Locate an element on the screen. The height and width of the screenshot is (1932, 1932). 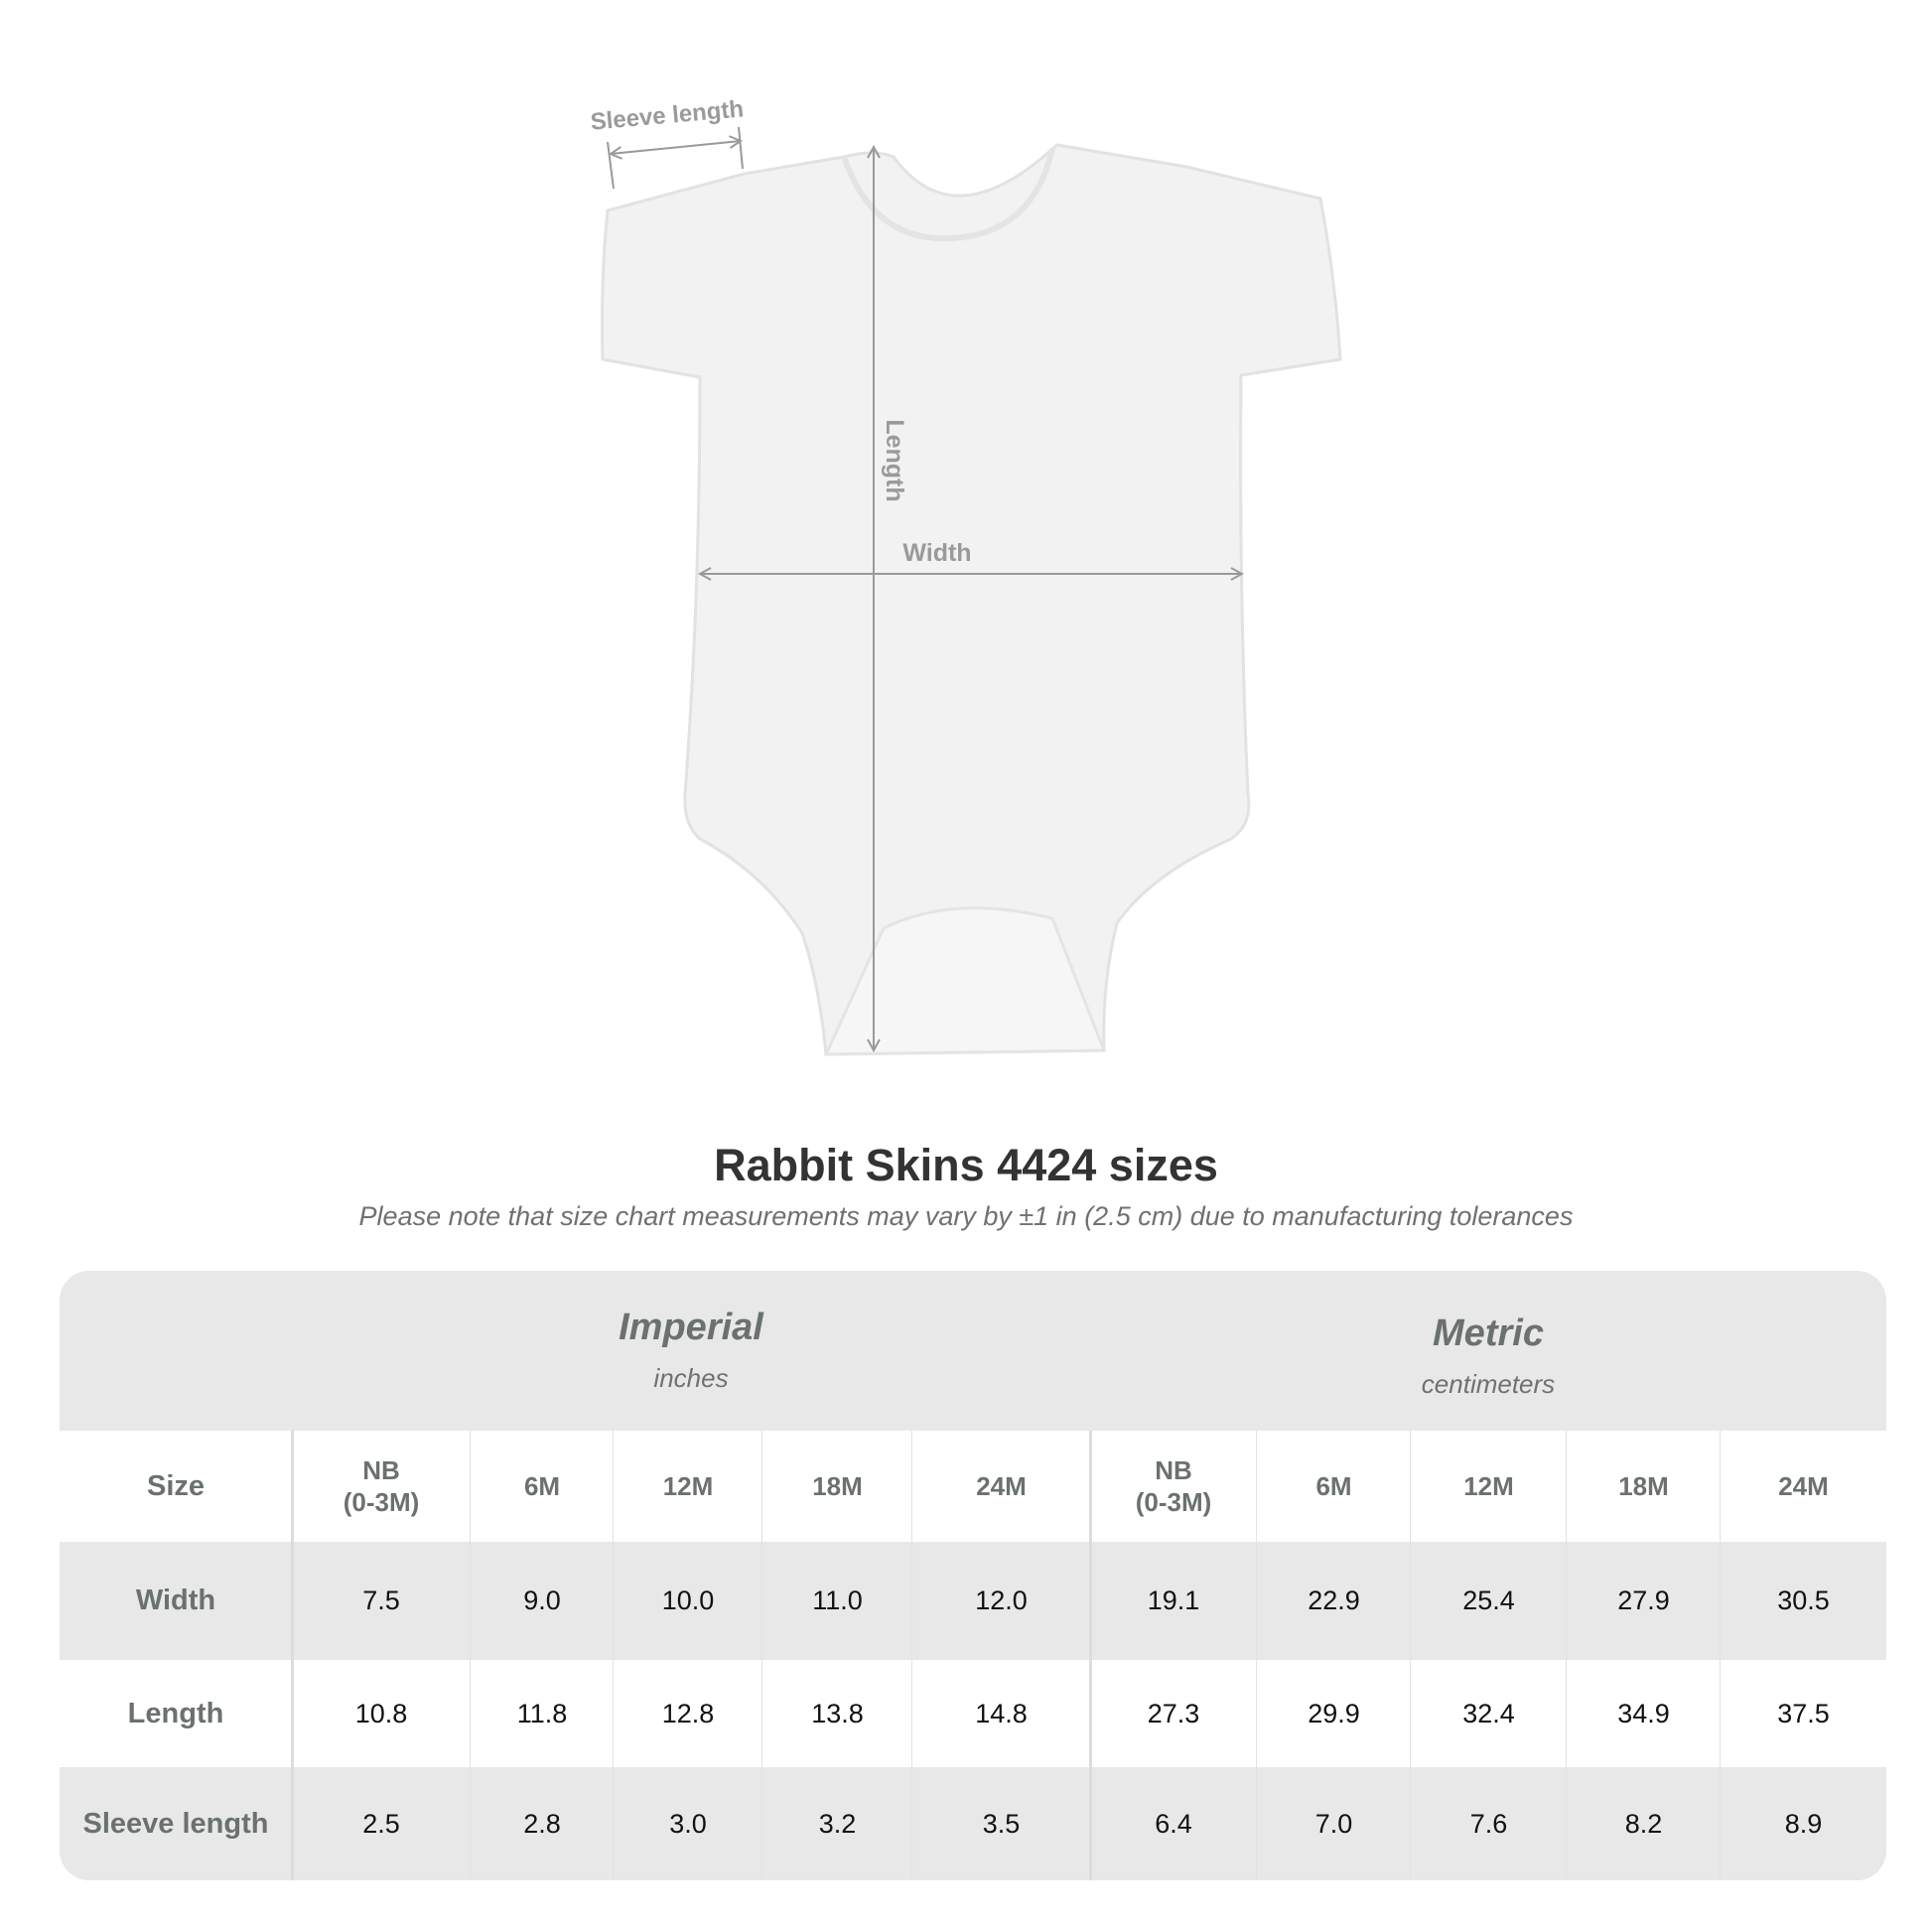
table-cell: 29.9 is located at coordinates (1334, 1713).